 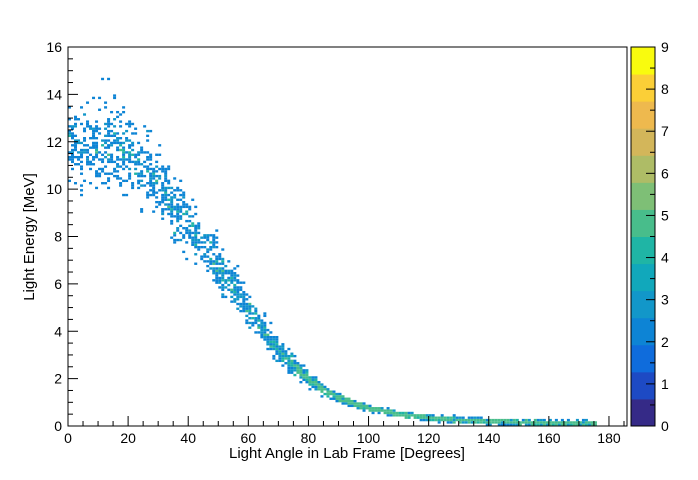 What do you see at coordinates (249, 438) in the screenshot?
I see `x-tick-label: 60` at bounding box center [249, 438].